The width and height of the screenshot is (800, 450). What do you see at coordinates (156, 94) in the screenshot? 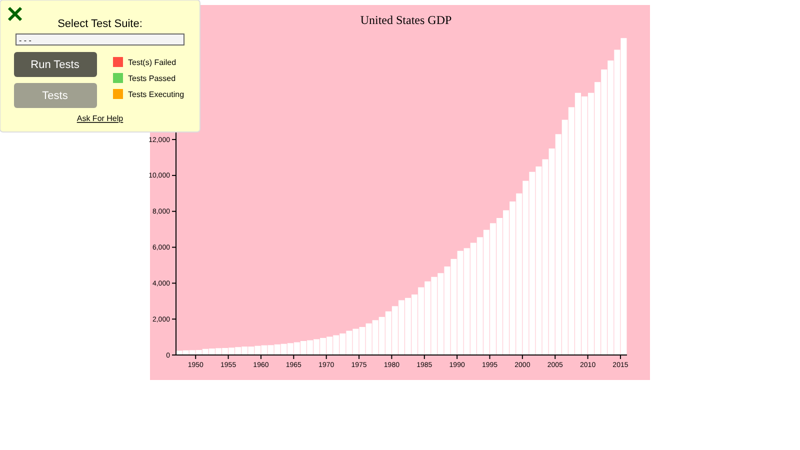
I see `annotation: Tests Executing` at bounding box center [156, 94].